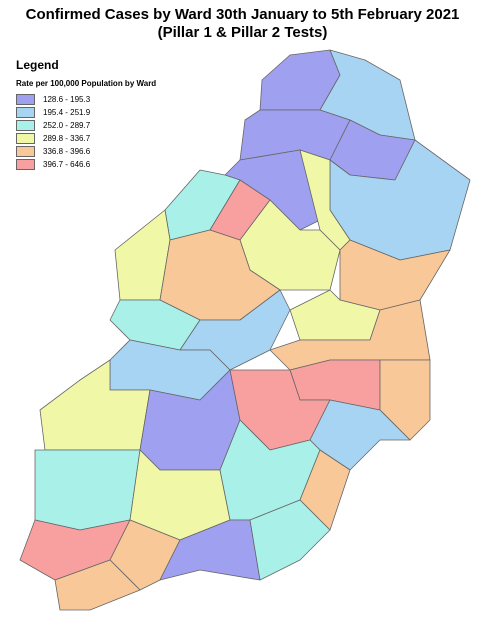  Describe the element at coordinates (67, 151) in the screenshot. I see `legend-label: 336.8 - 396.6` at that location.